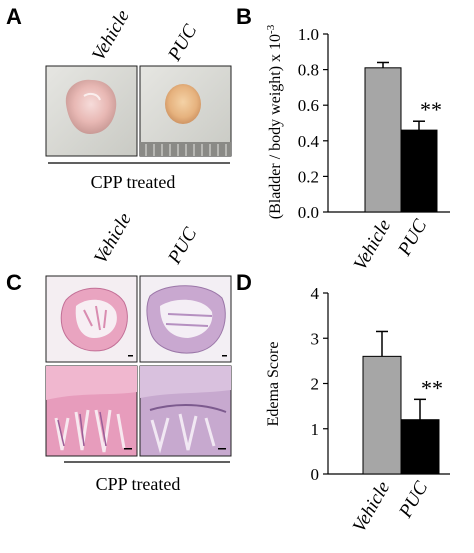 The height and width of the screenshot is (553, 474). I want to click on chart-b-y-axis-label: (Bladder / body weight) x 10-3, so click(274, 121).